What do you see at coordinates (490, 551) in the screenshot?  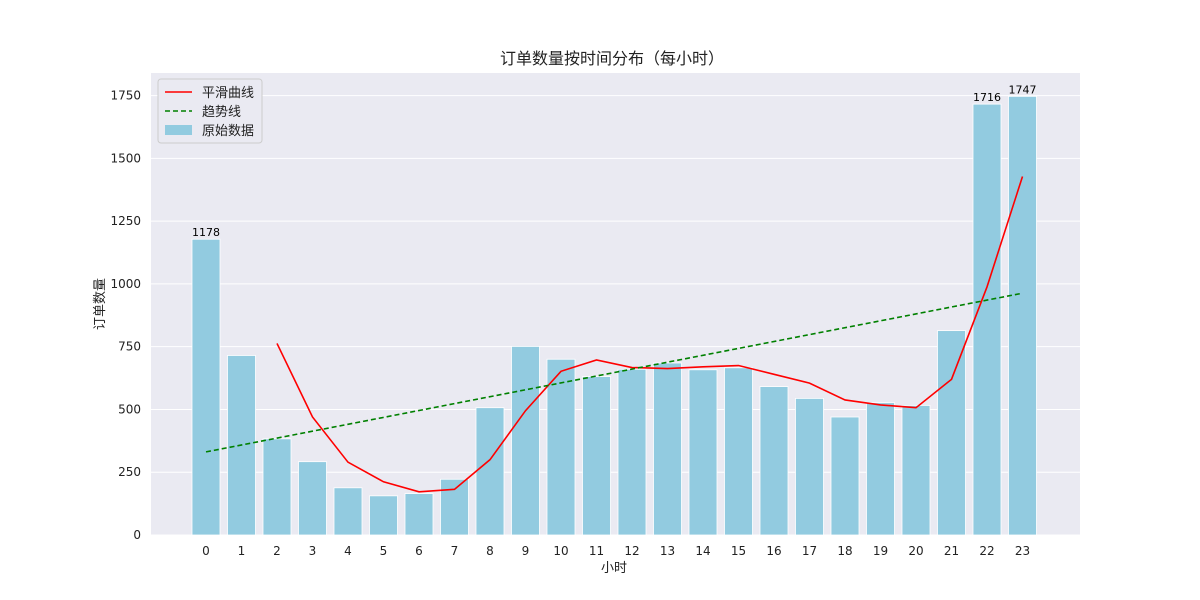 I see `x-tick-label: 8` at bounding box center [490, 551].